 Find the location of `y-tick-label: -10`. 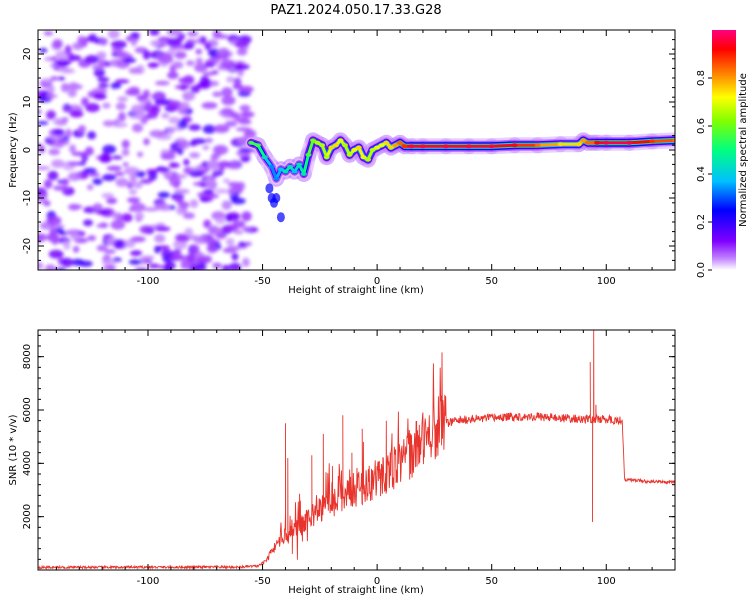

y-tick-label: -10 is located at coordinates (27, 198).